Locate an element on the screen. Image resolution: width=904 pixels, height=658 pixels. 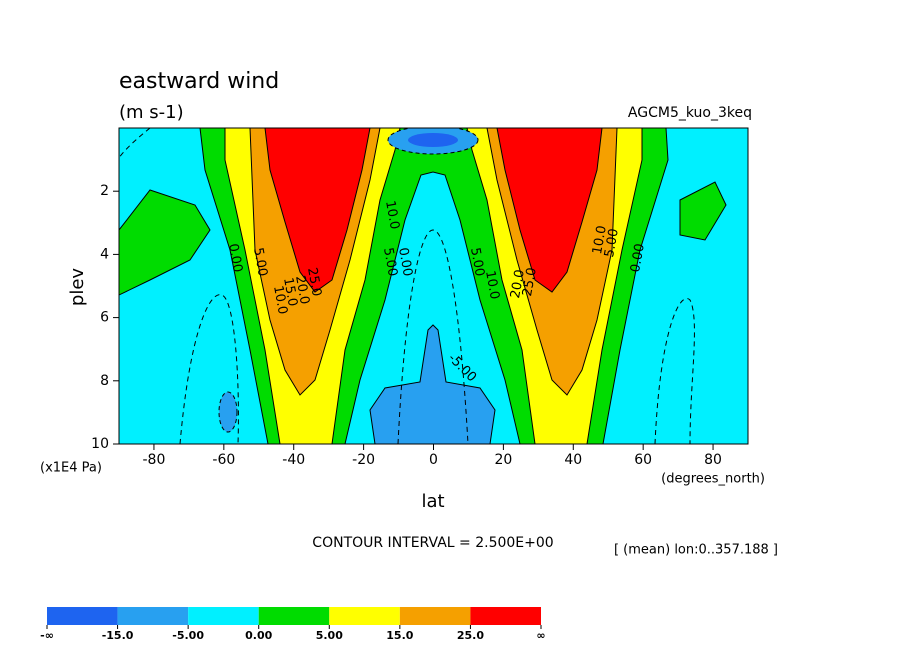
x-tick-label: 40 is located at coordinates (573, 460).